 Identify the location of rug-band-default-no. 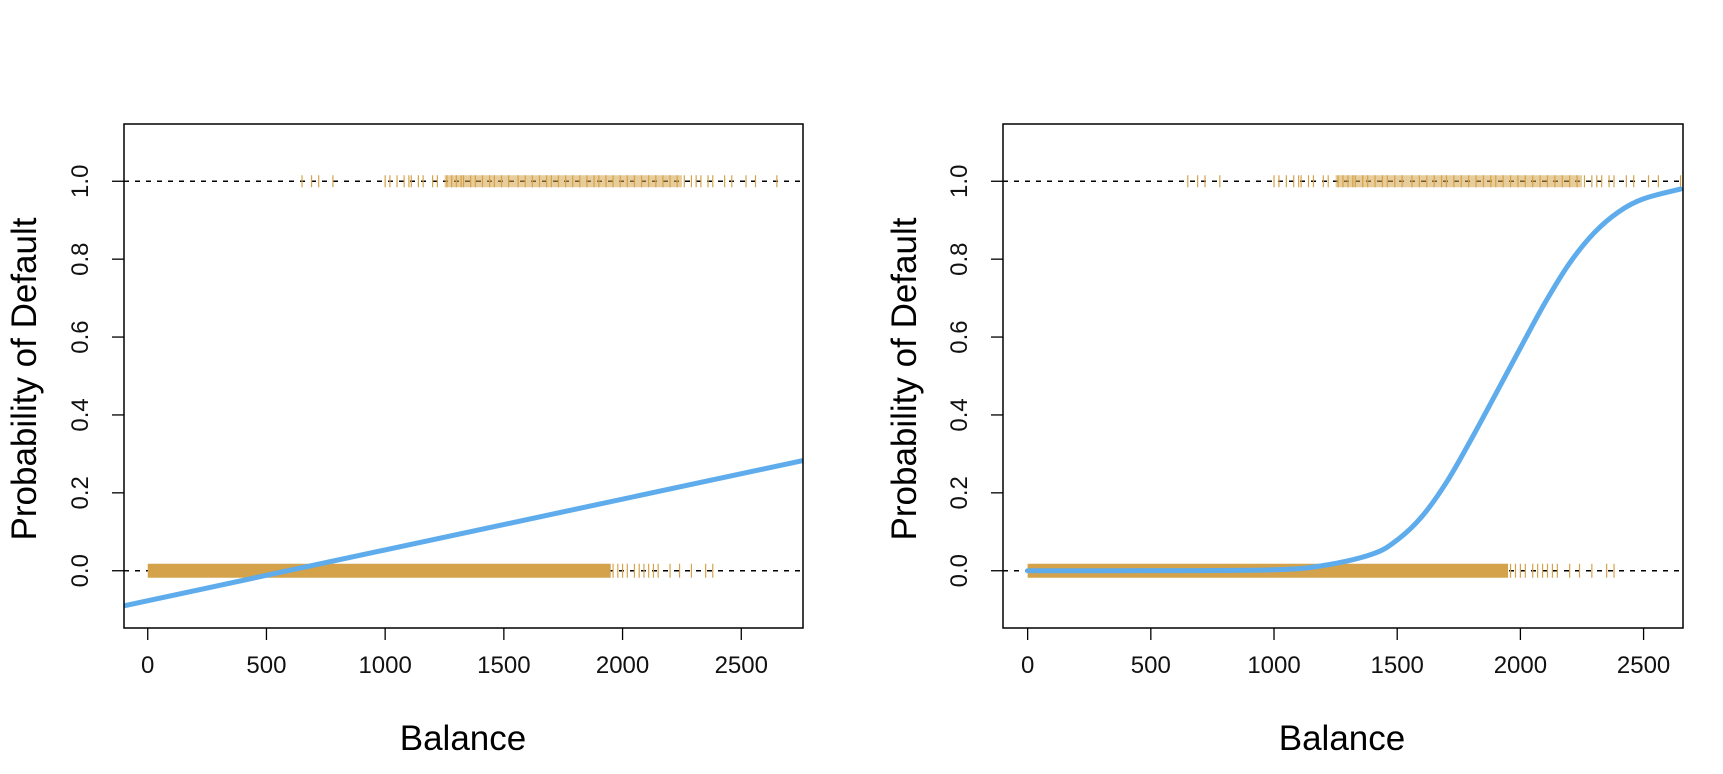
(379, 570).